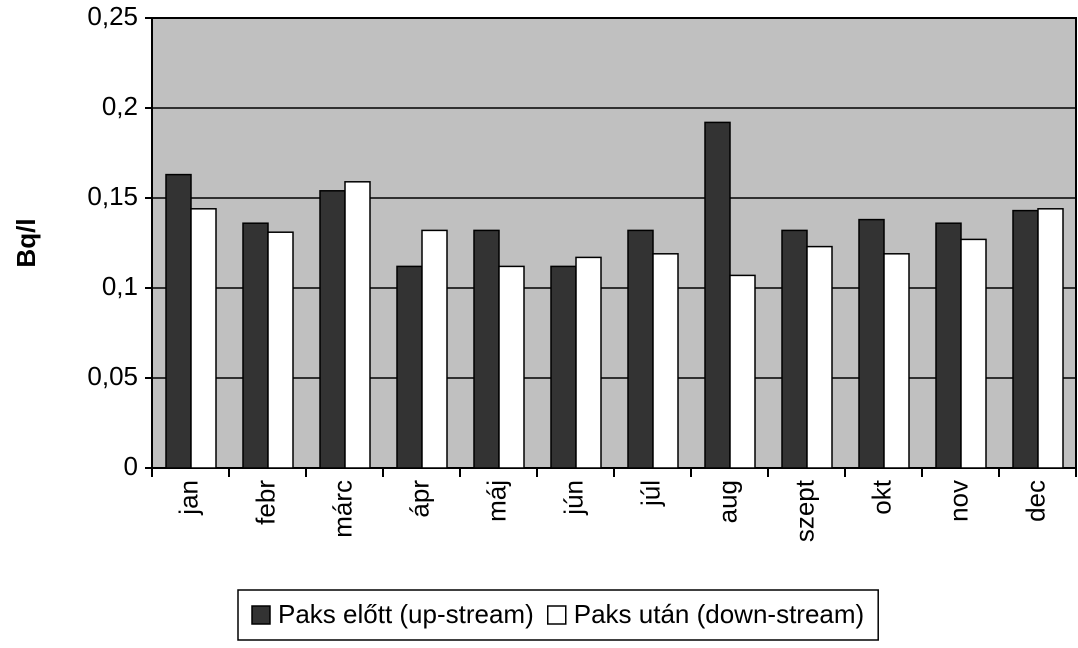  I want to click on y-tick-label: 0,15, so click(112, 196).